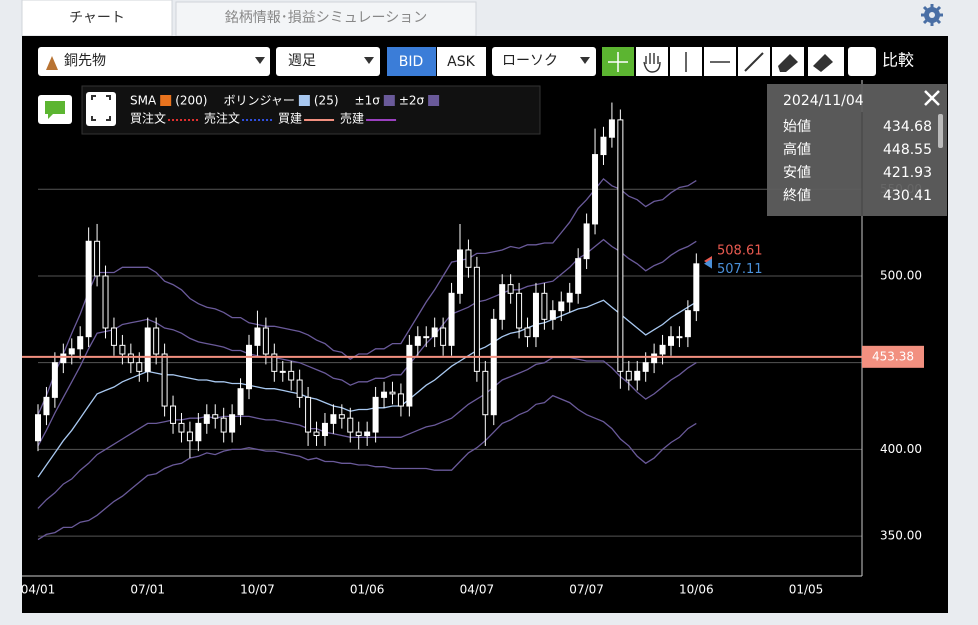 This screenshot has height=625, width=978. What do you see at coordinates (85, 61) in the screenshot?
I see `symbol-label: 銅先物` at bounding box center [85, 61].